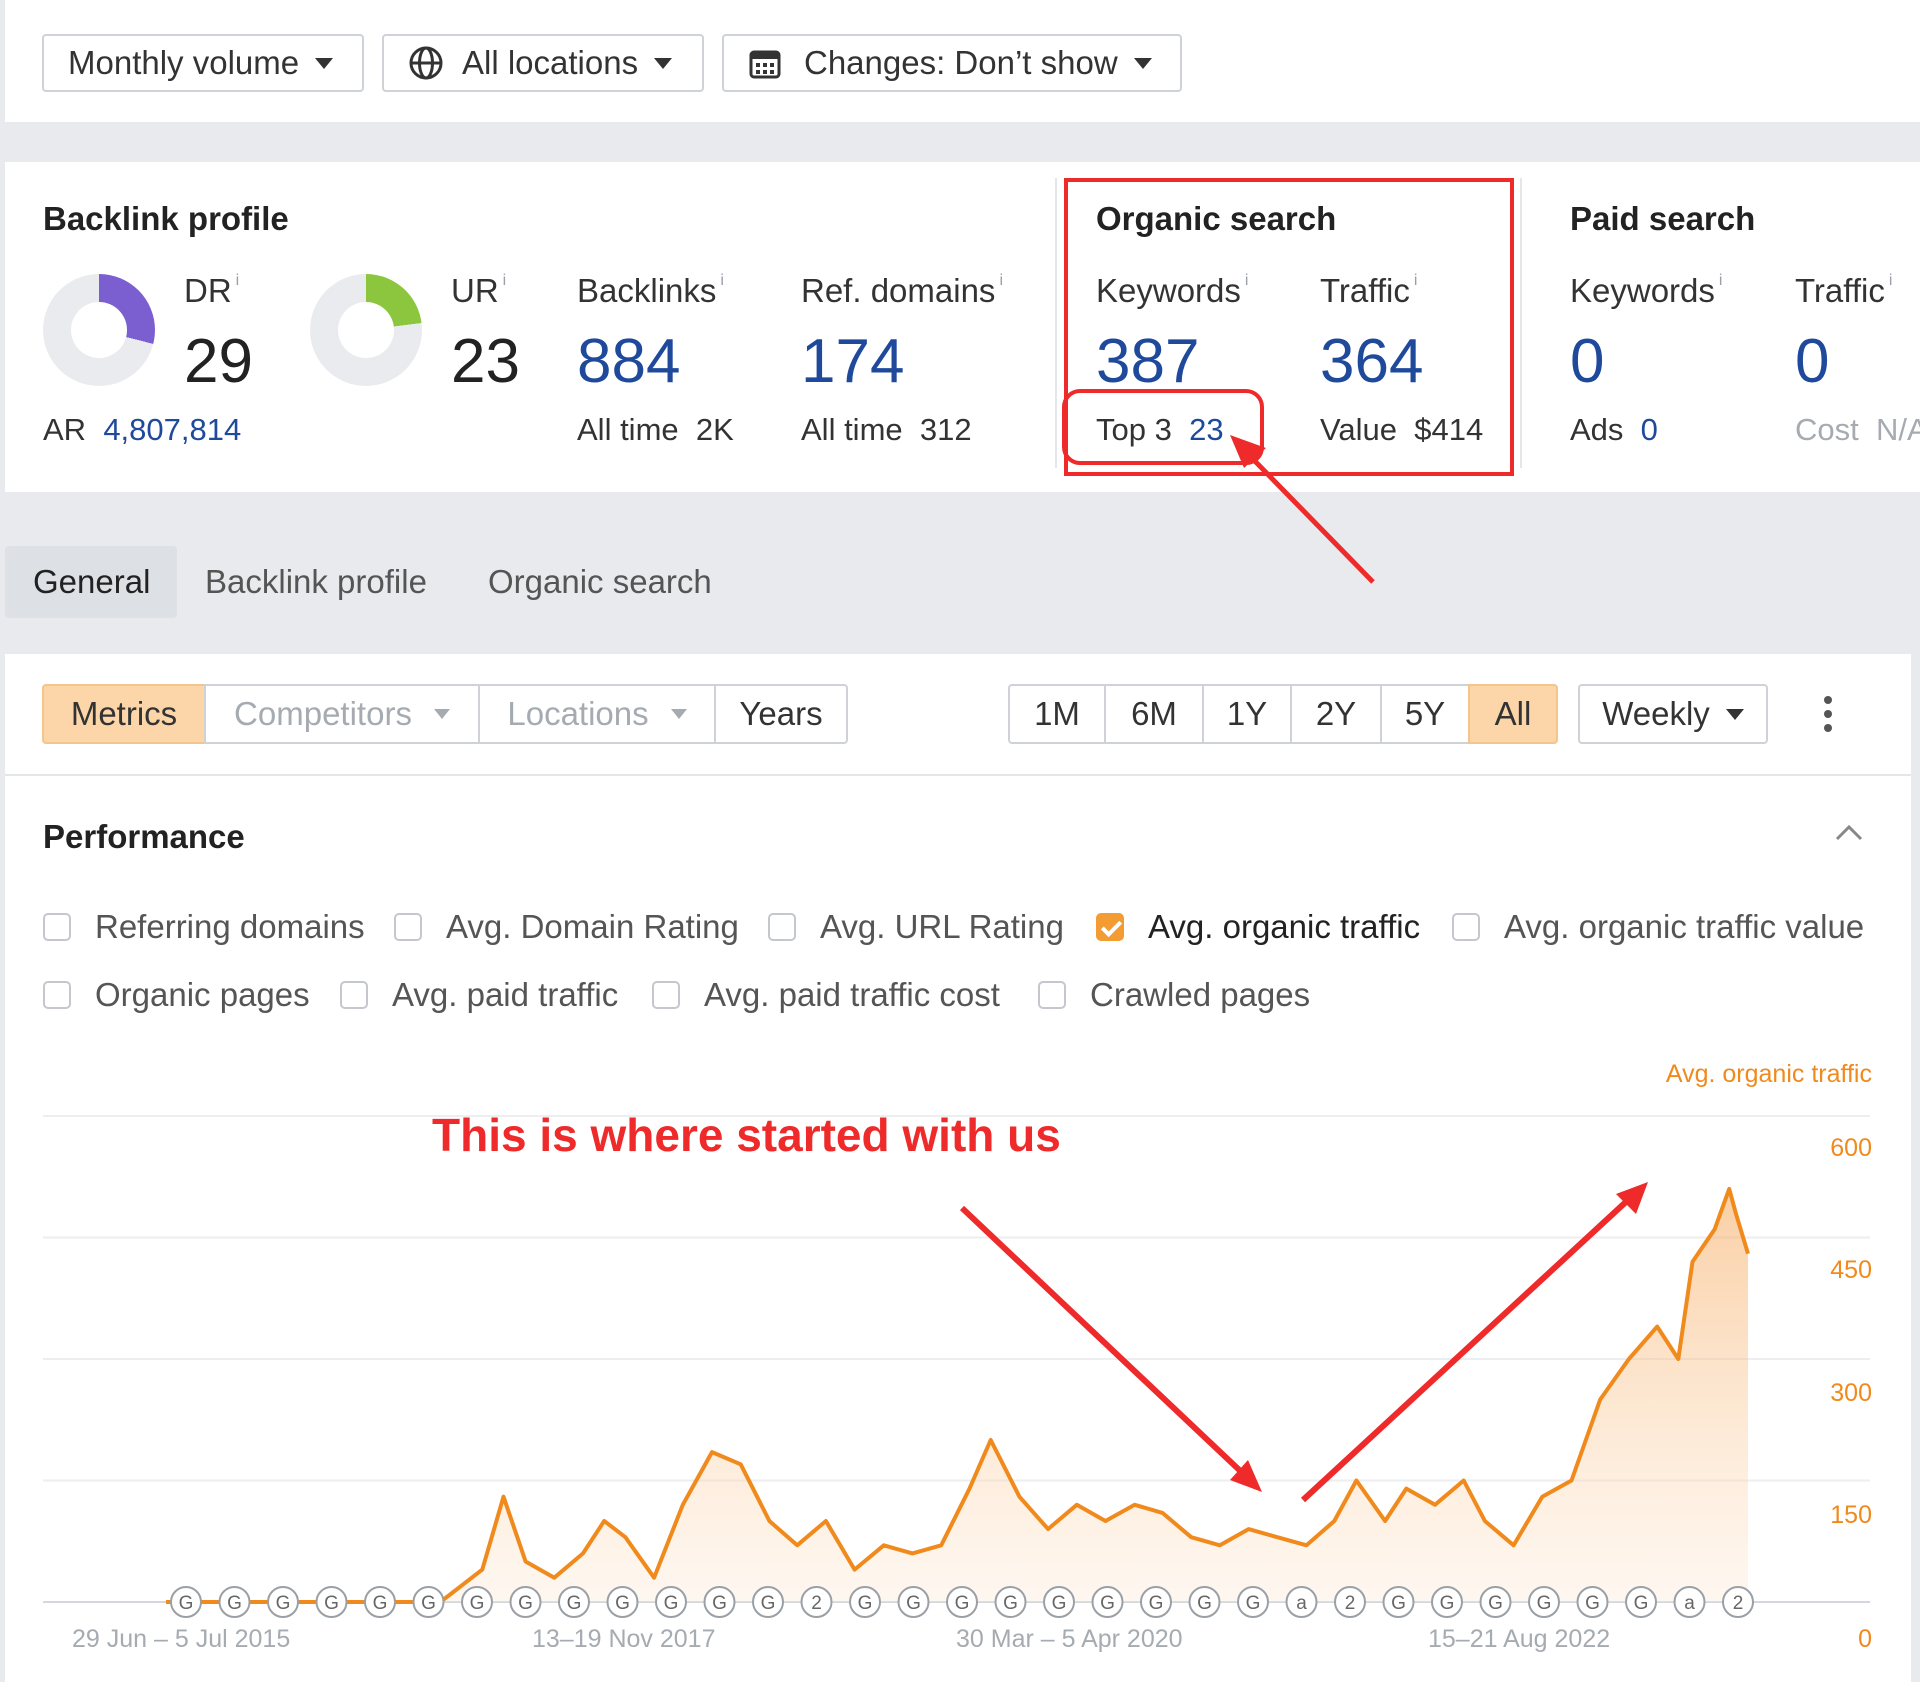  Describe the element at coordinates (1302, 509) in the screenshot. I see `annotation-arrow` at that location.